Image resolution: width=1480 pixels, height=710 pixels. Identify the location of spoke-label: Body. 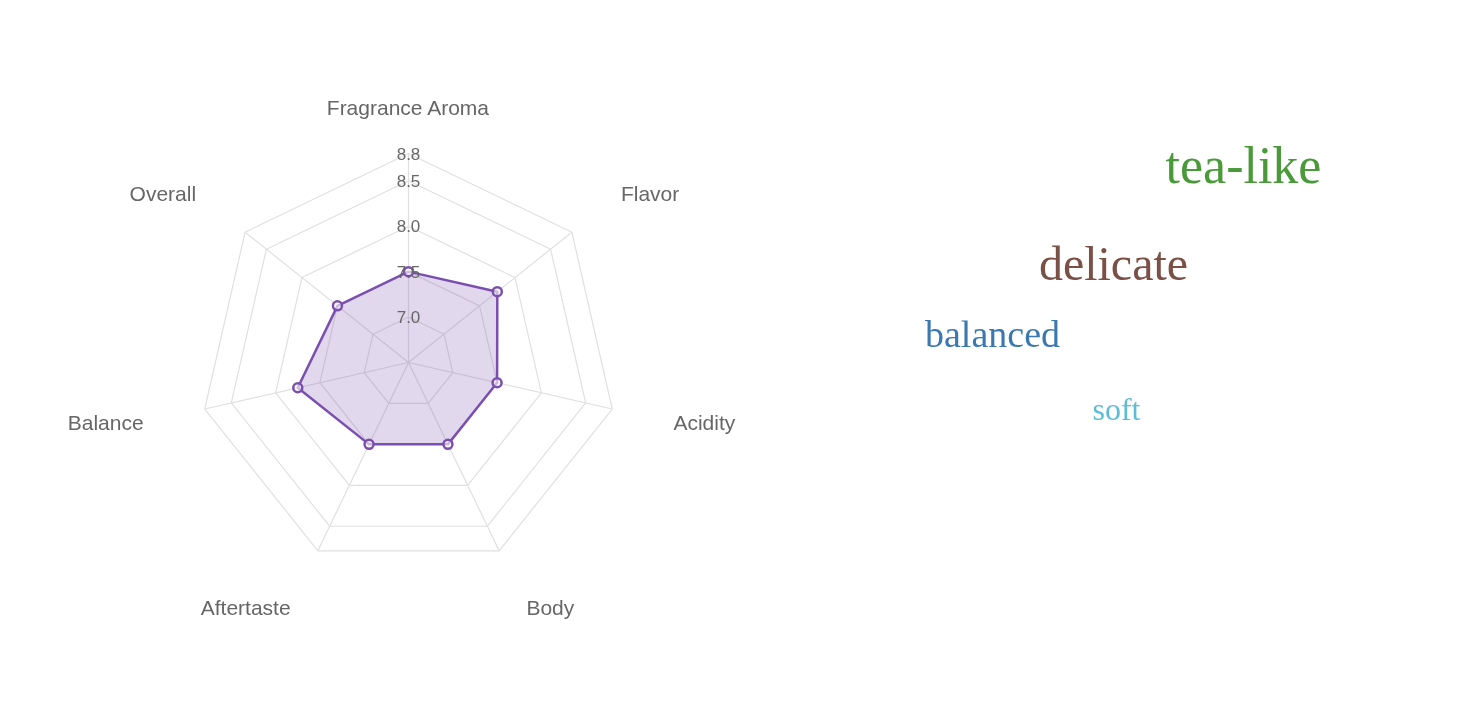
(550, 607).